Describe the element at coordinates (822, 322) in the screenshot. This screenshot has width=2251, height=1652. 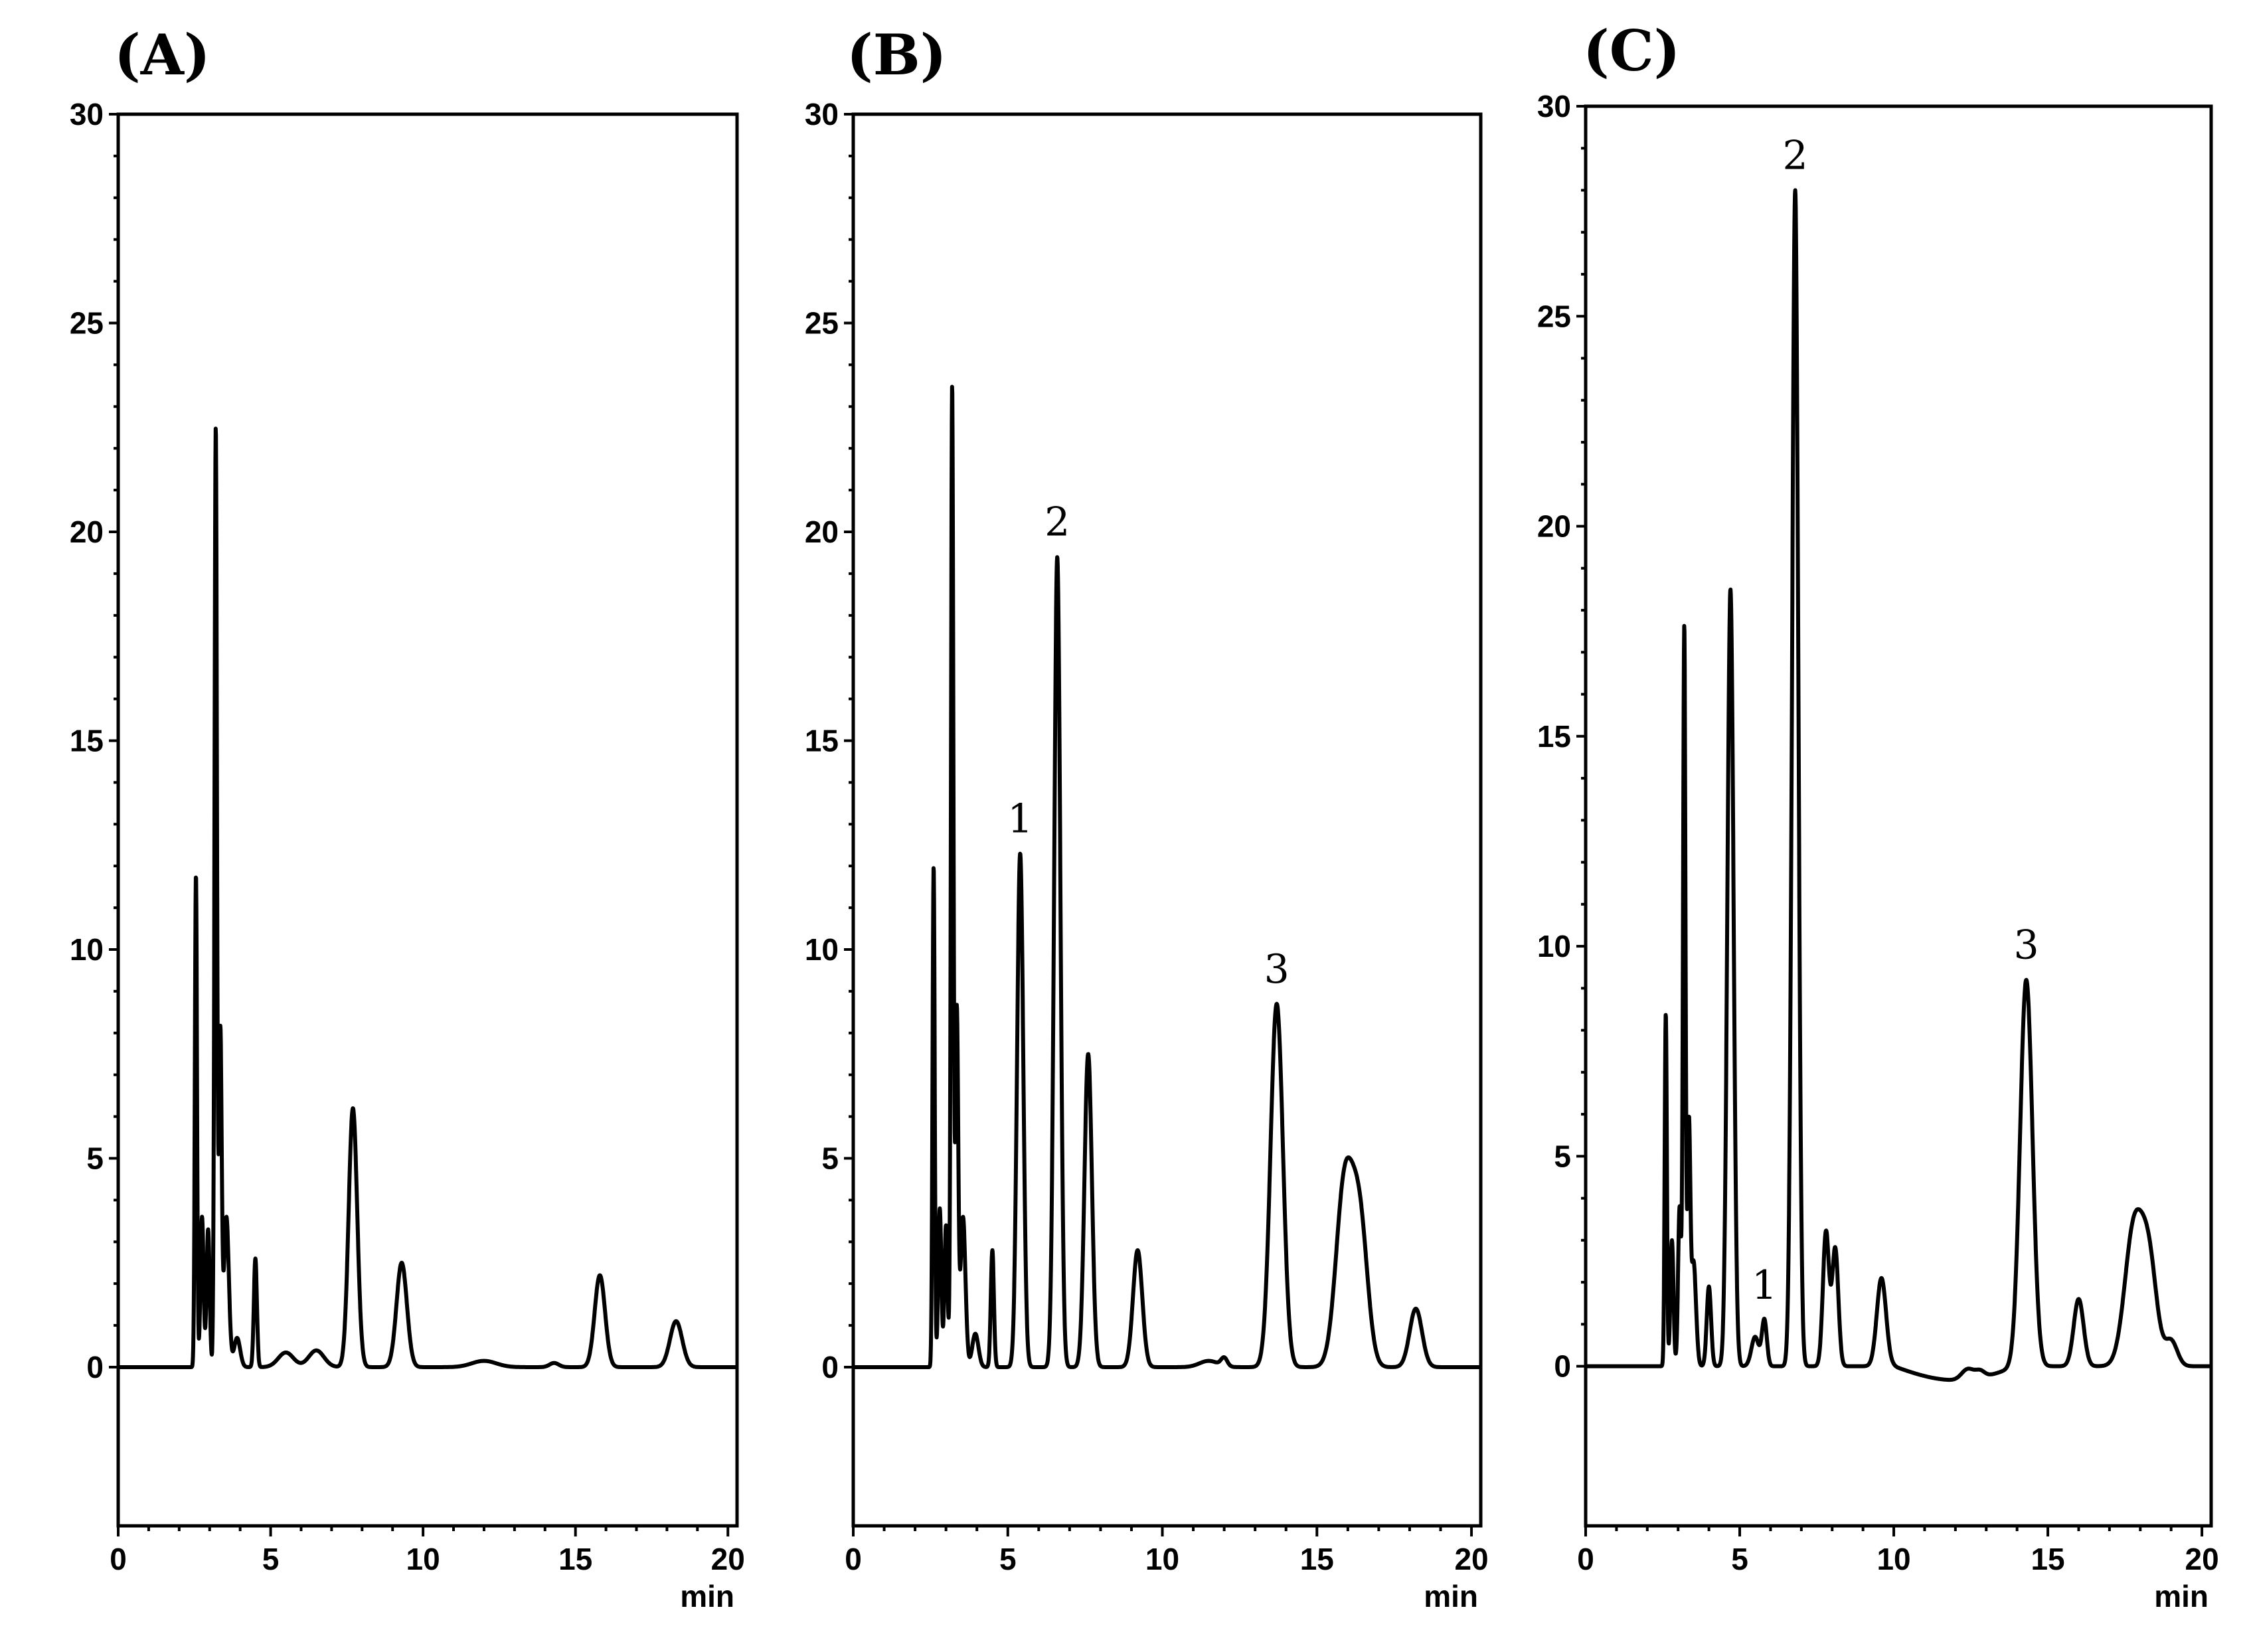
I see `y-tick-label-b-25: 25` at that location.